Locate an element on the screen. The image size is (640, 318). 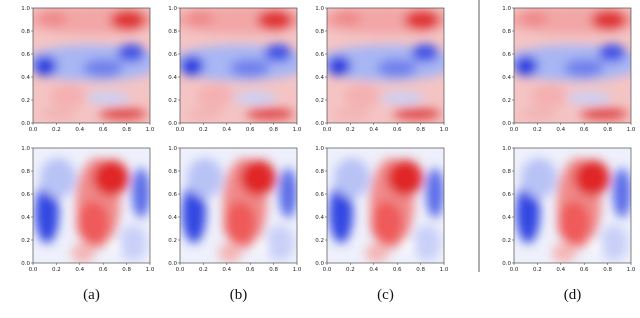
panel-label: (c) is located at coordinates (385, 295).